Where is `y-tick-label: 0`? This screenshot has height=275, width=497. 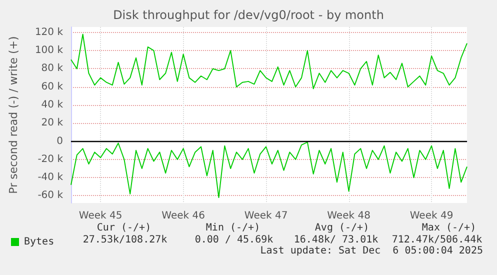 y-tick-label: 0 is located at coordinates (59, 141).